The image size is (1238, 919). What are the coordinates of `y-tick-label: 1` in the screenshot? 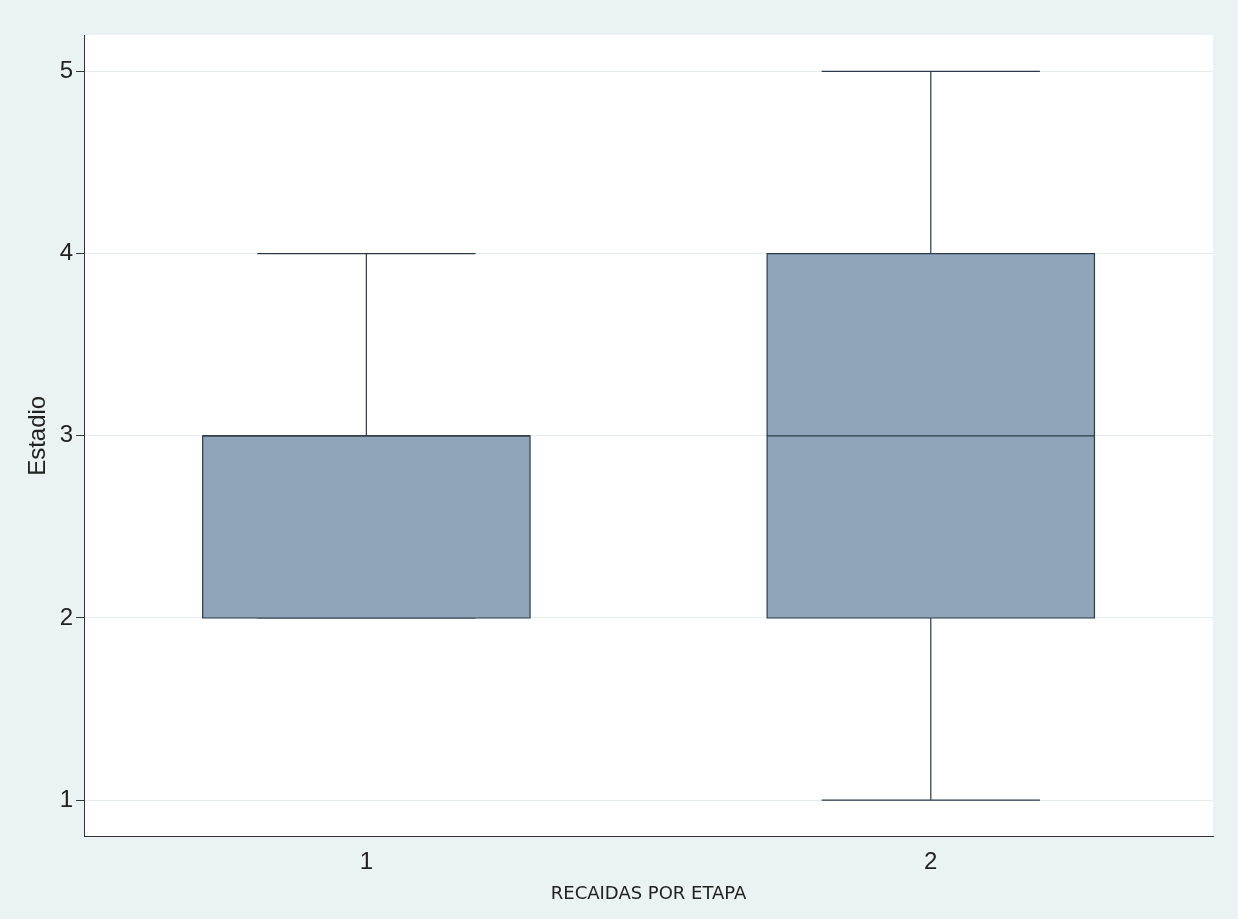 It's located at (66, 798).